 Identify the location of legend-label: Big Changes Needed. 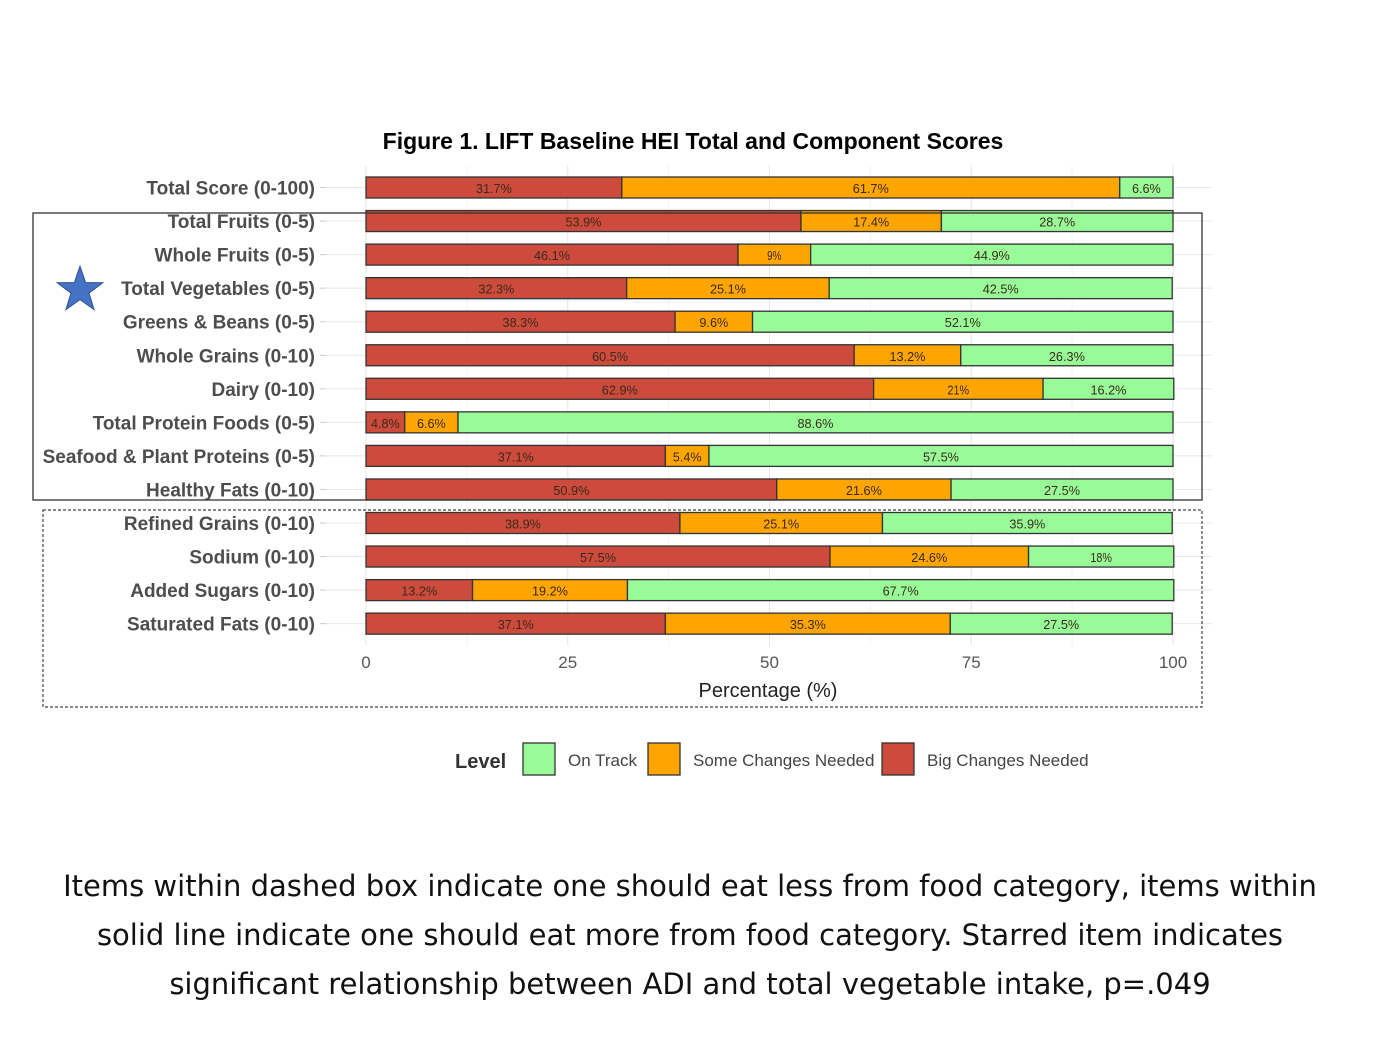
(1008, 760).